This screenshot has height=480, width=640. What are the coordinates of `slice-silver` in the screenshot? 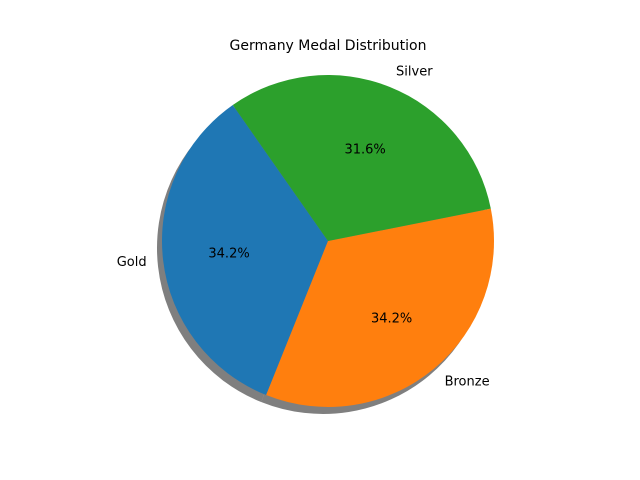 It's located at (361, 158).